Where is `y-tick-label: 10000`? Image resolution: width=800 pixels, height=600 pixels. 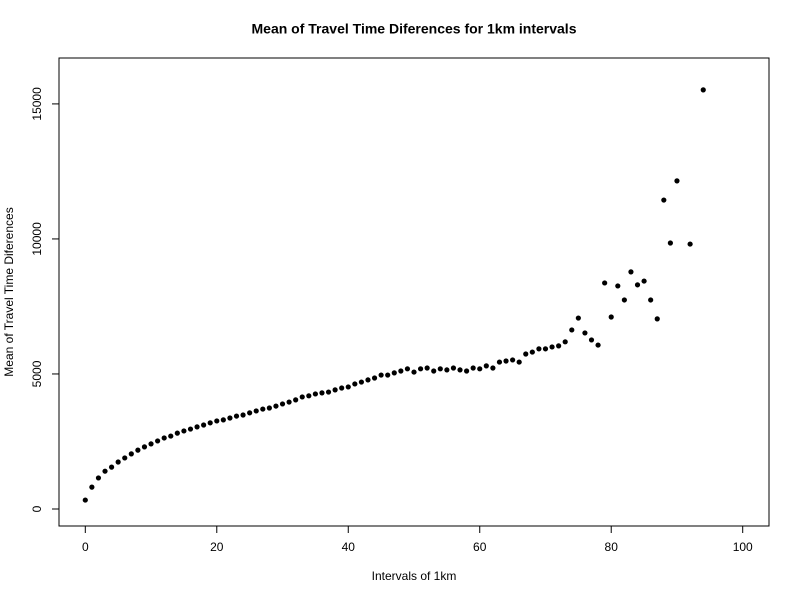
y-tick-label: 10000 is located at coordinates (37, 239).